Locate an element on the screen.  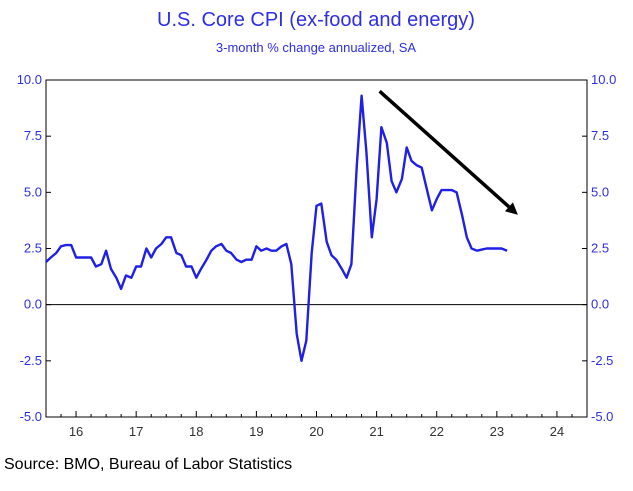
y-tick-label-right: 2.5 is located at coordinates (600, 248).